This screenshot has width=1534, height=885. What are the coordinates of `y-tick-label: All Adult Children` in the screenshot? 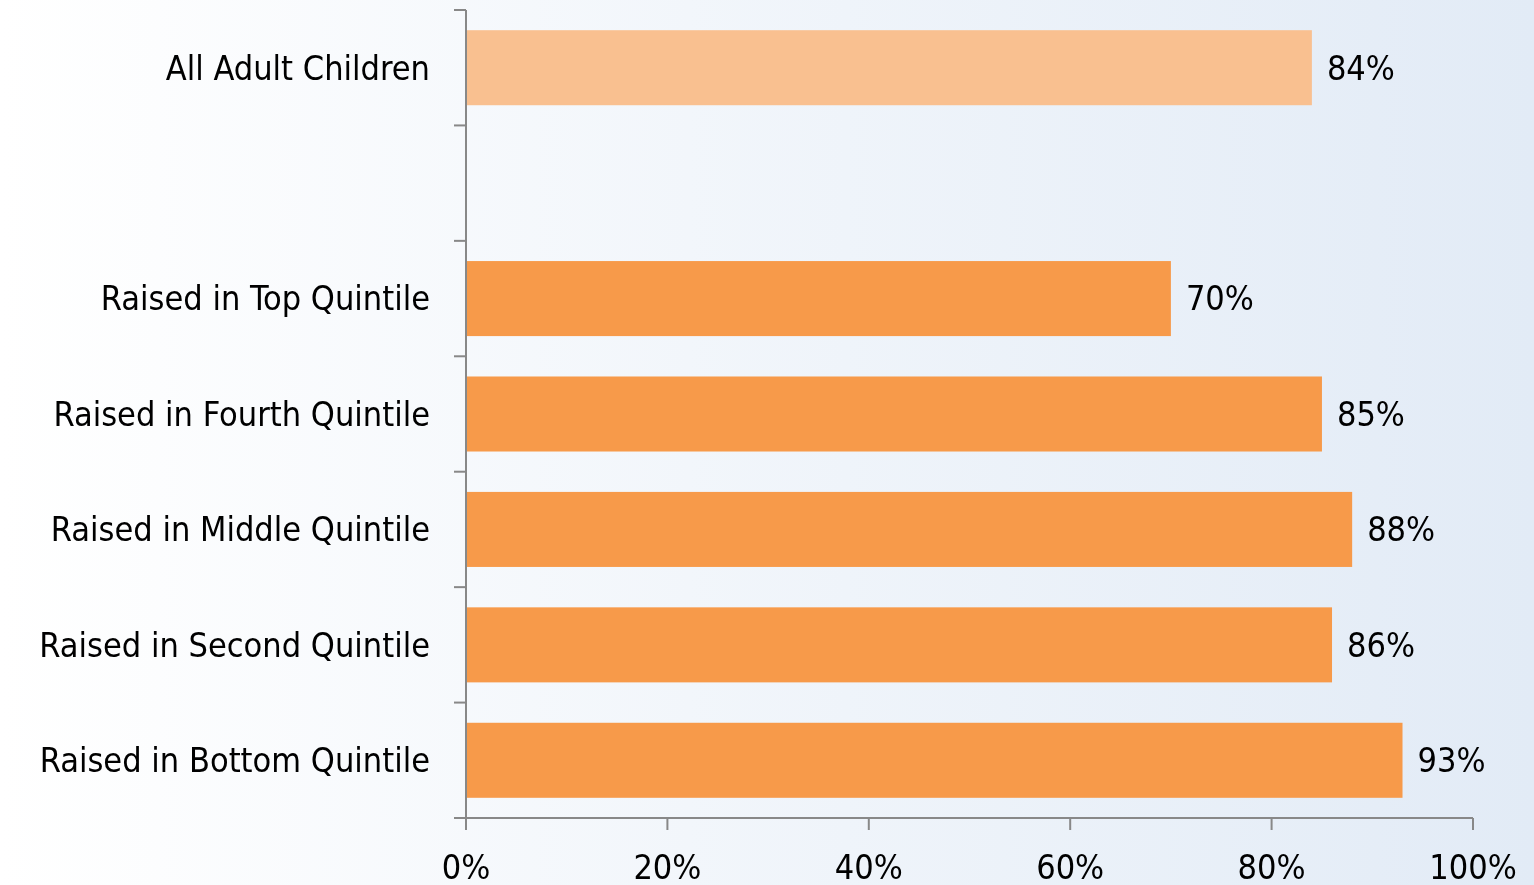 It's located at (297, 67).